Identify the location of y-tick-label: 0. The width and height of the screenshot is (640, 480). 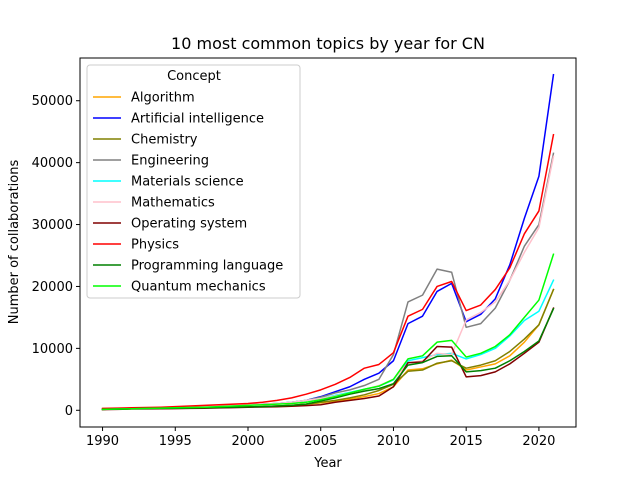
(69, 411).